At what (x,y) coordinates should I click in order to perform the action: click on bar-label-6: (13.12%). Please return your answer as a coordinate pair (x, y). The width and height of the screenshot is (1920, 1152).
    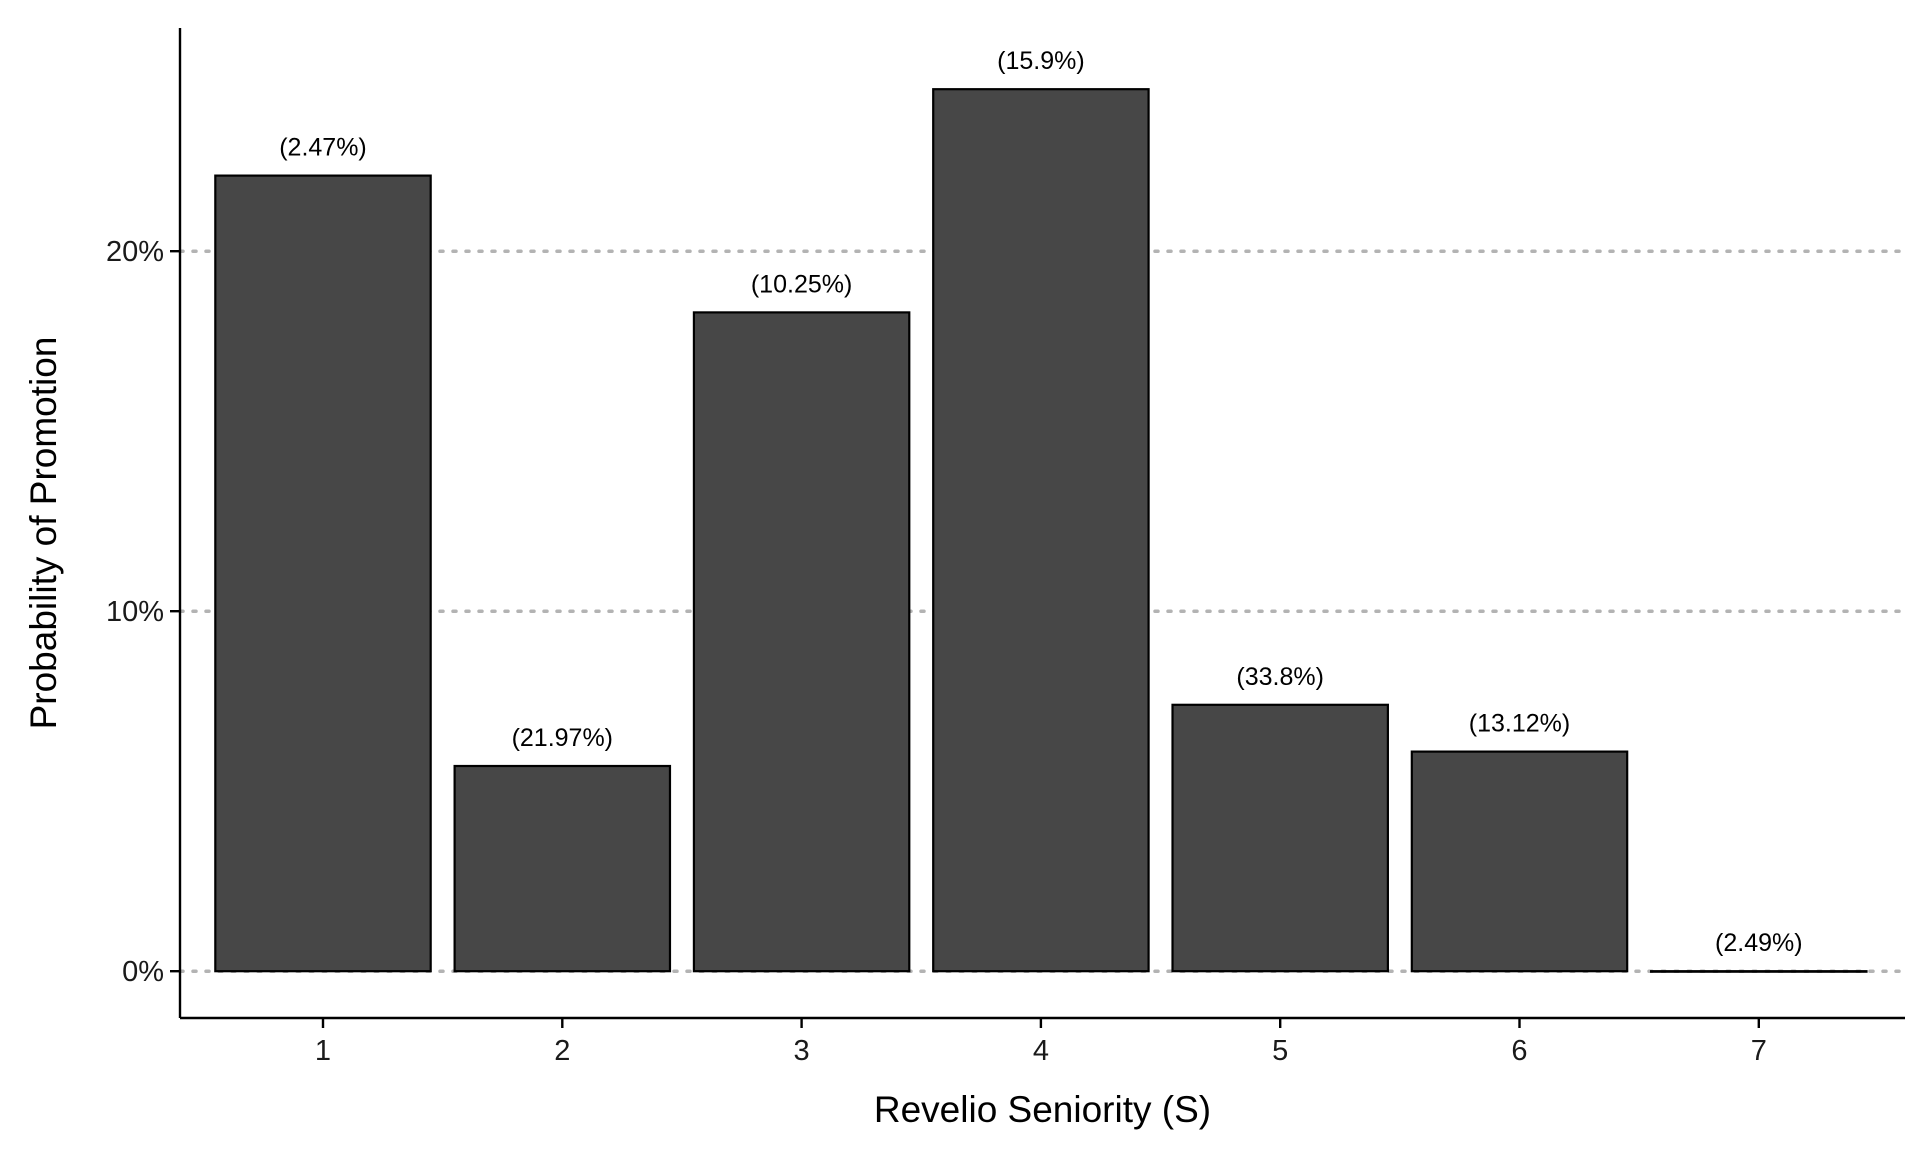
    Looking at the image, I should click on (1519, 724).